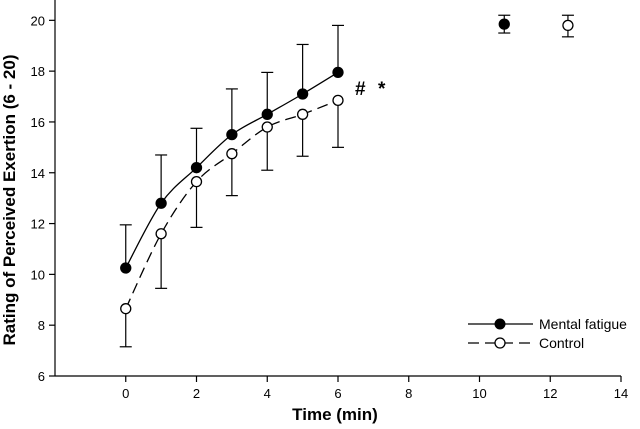 Image resolution: width=640 pixels, height=429 pixels. What do you see at coordinates (38, 224) in the screenshot?
I see `y-tick-label: 12` at bounding box center [38, 224].